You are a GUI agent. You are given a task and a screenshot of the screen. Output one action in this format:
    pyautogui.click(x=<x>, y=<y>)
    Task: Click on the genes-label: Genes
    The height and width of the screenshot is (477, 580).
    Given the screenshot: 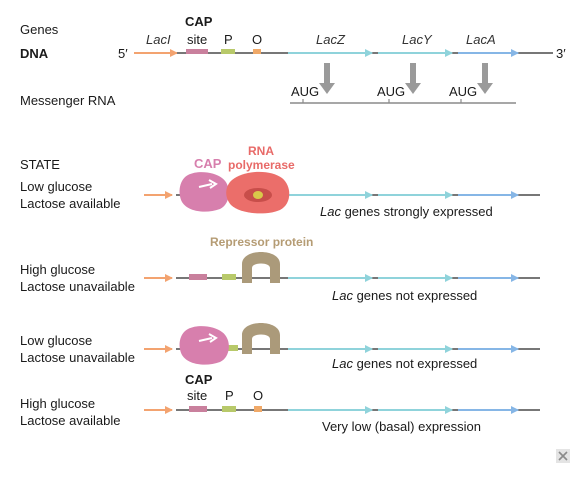 What is the action you would take?
    pyautogui.click(x=39, y=29)
    